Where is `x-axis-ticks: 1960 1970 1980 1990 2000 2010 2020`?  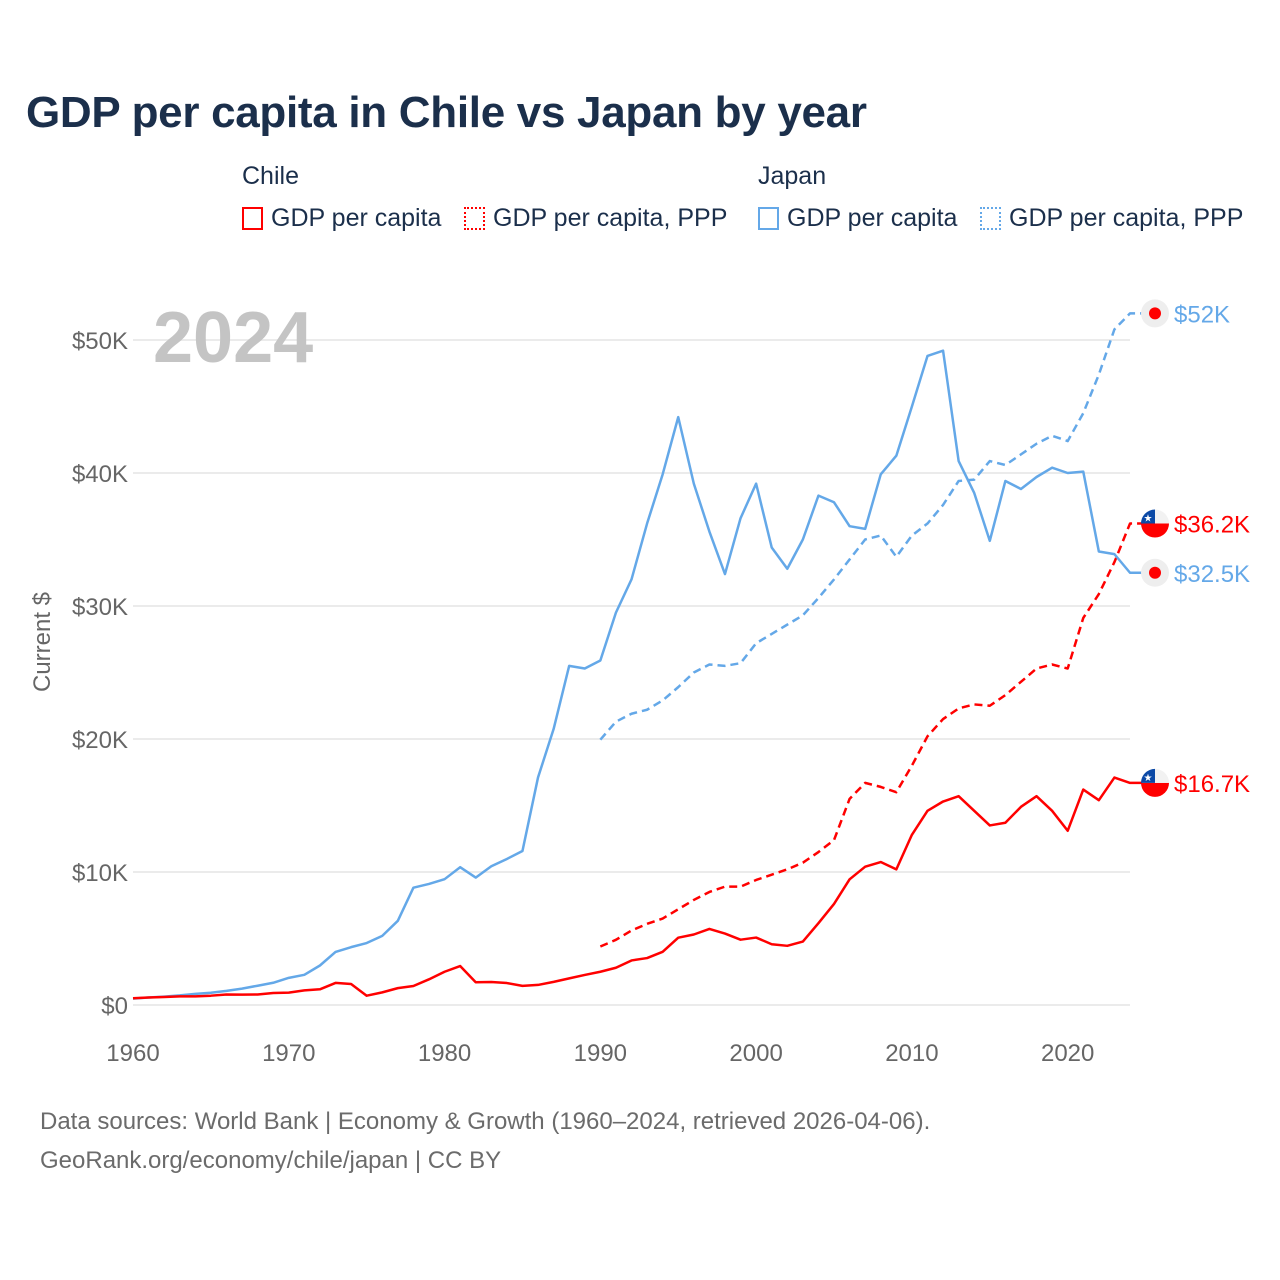 x-axis-ticks: 1960 1970 1980 1990 2000 2010 2020 is located at coordinates (600, 1053).